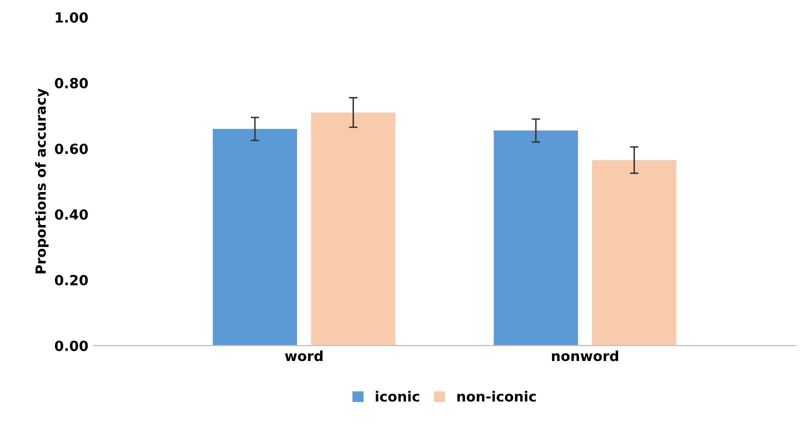 The image size is (812, 432). Describe the element at coordinates (71, 346) in the screenshot. I see `y-tick-label: 0.00` at that location.